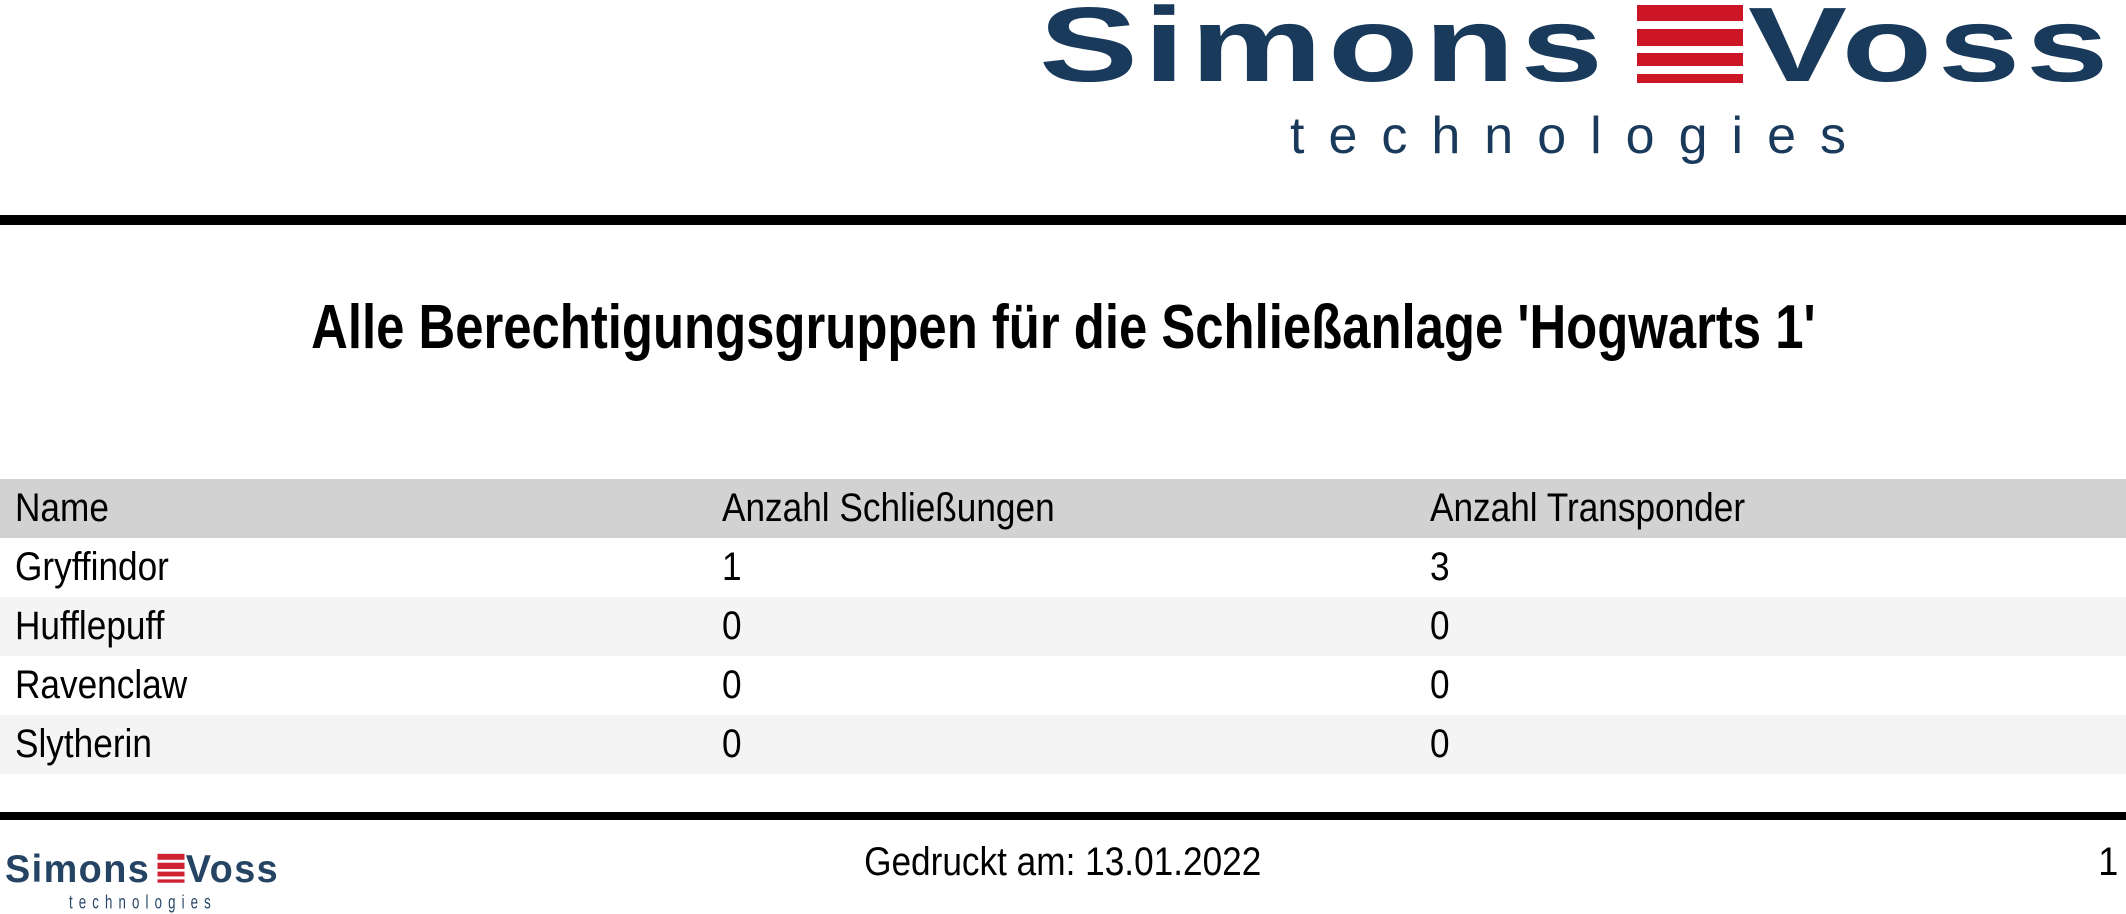 This screenshot has height=914, width=2126. What do you see at coordinates (1076, 508) in the screenshot?
I see `column-header-schliessungen: Anzahl Schließungen` at bounding box center [1076, 508].